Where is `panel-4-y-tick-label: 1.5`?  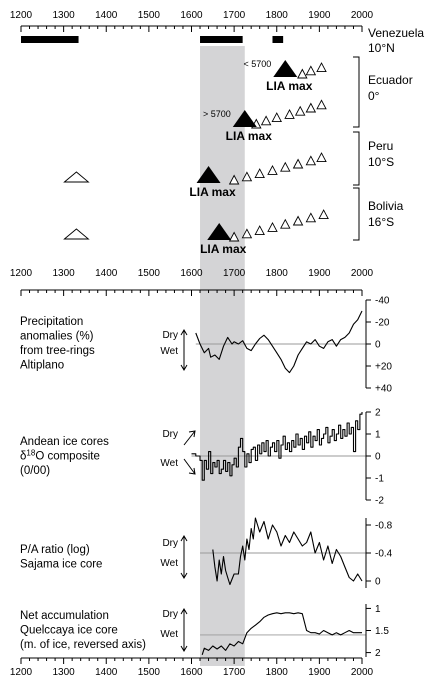 panel-4-y-tick-label: 1.5 is located at coordinates (382, 631).